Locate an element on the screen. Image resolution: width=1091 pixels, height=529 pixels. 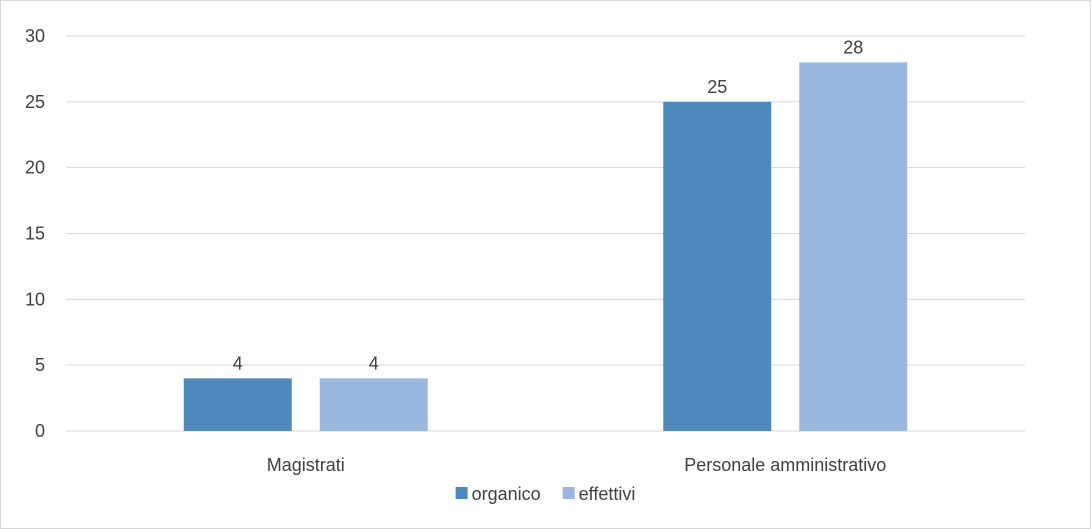
y-tick-label: 30 is located at coordinates (35, 36).